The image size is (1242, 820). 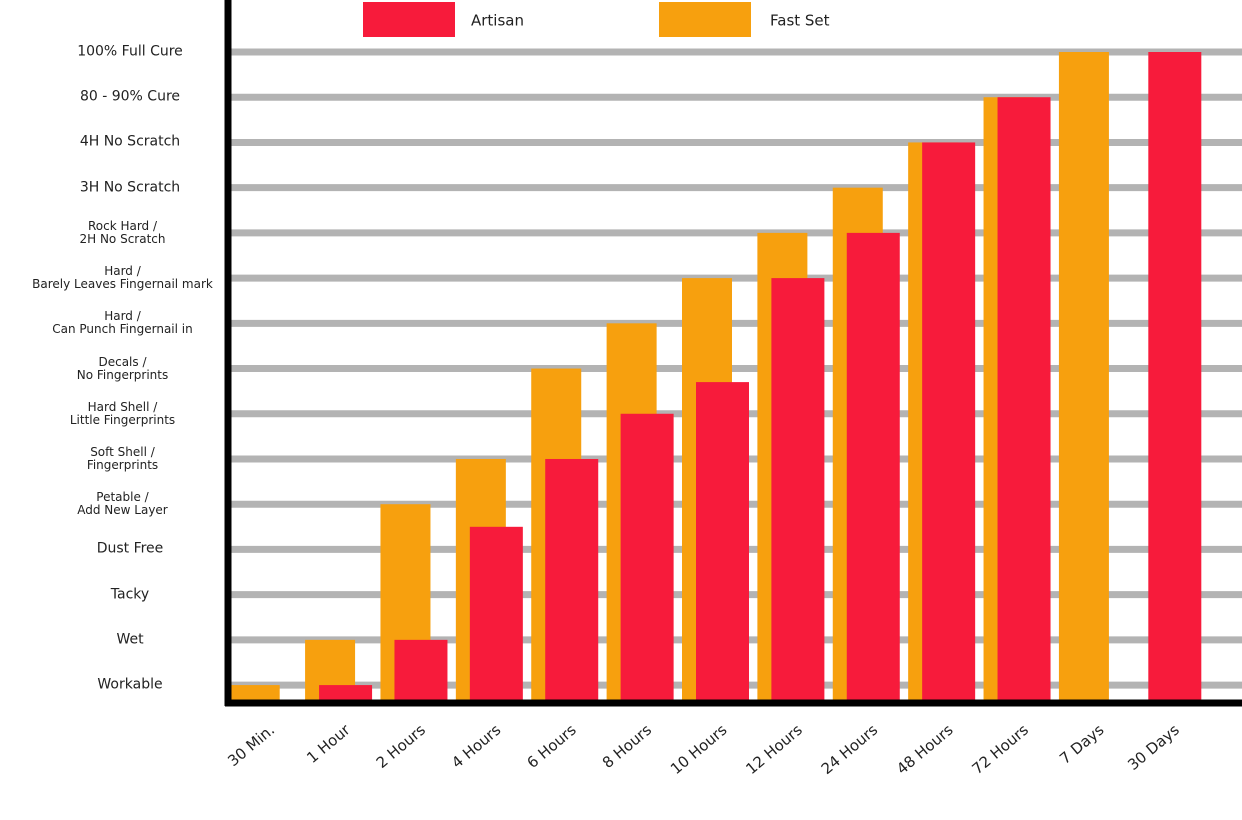 What do you see at coordinates (1081, 744) in the screenshot?
I see `x-tick-label: 7 Days` at bounding box center [1081, 744].